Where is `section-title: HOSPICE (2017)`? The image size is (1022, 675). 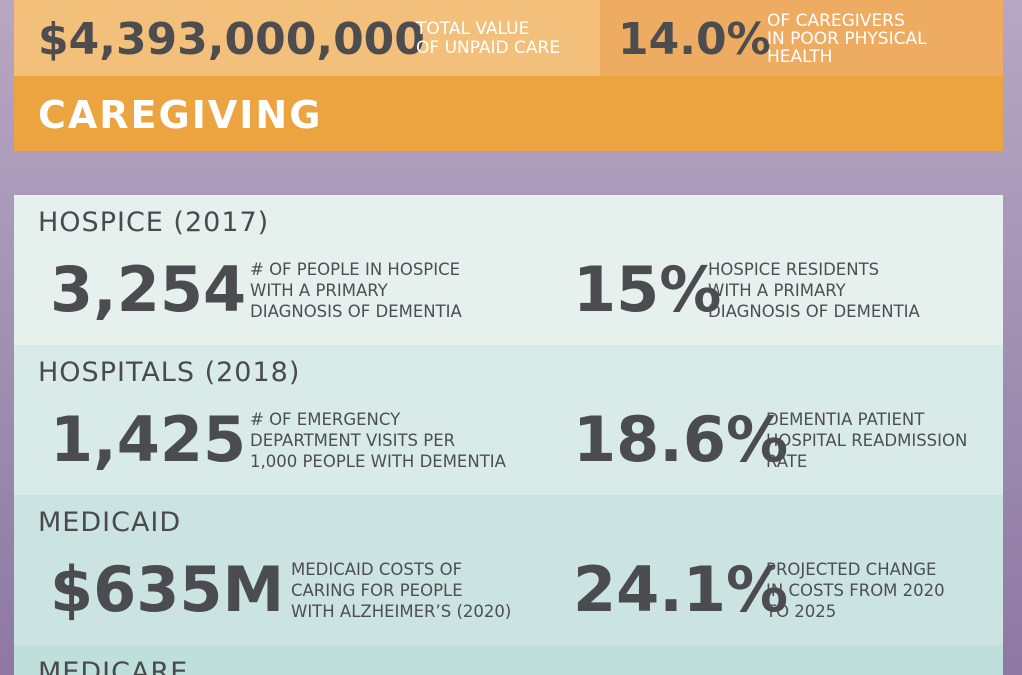 section-title: HOSPICE (2017) is located at coordinates (154, 222).